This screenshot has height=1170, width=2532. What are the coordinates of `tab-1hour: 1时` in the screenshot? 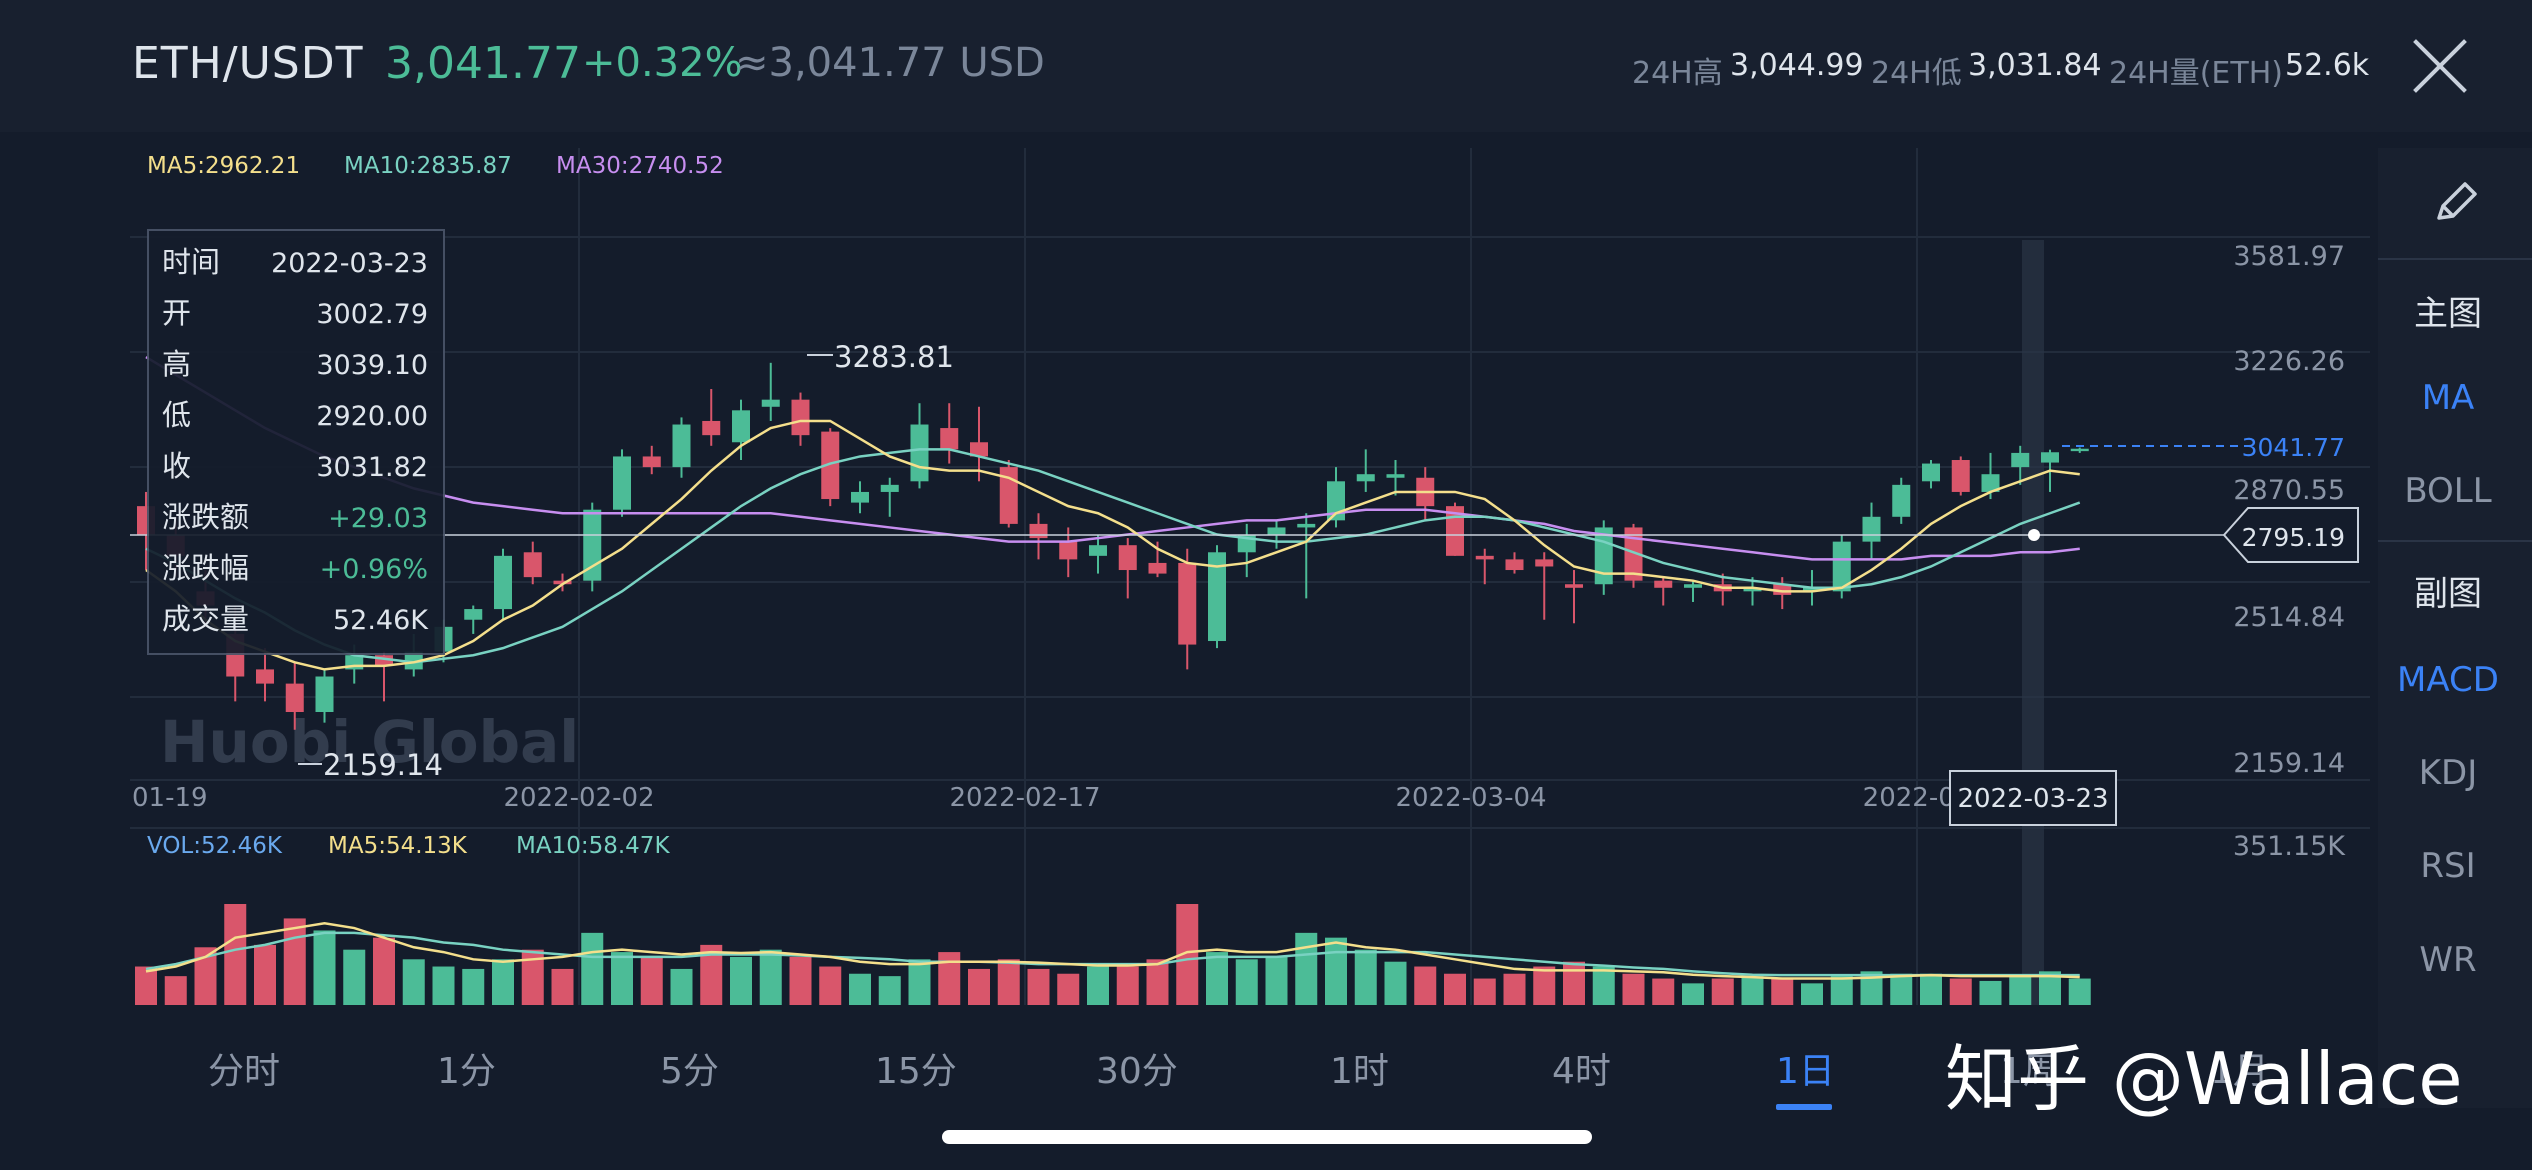 It's located at (1359, 1071).